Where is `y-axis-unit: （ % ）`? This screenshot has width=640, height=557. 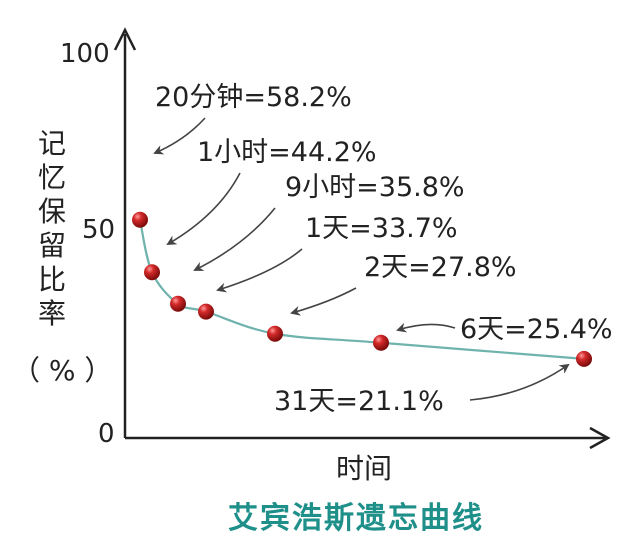 y-axis-unit: （ % ） is located at coordinates (62, 370).